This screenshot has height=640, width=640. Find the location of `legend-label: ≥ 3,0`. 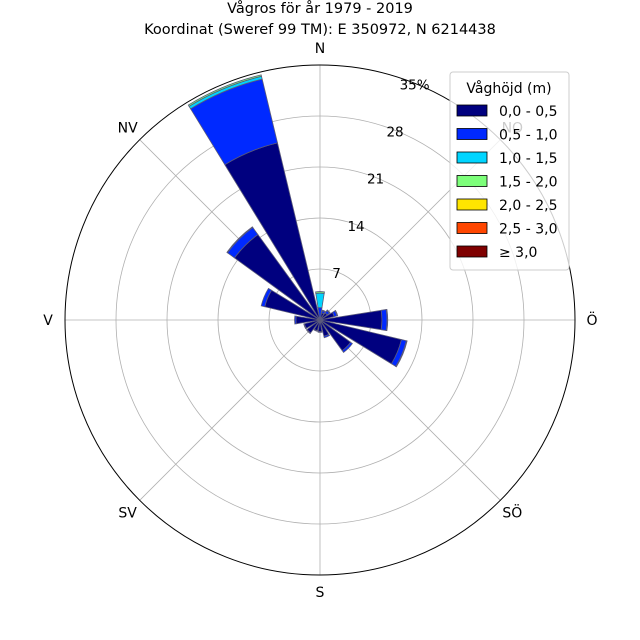

legend-label: ≥ 3,0 is located at coordinates (518, 253).